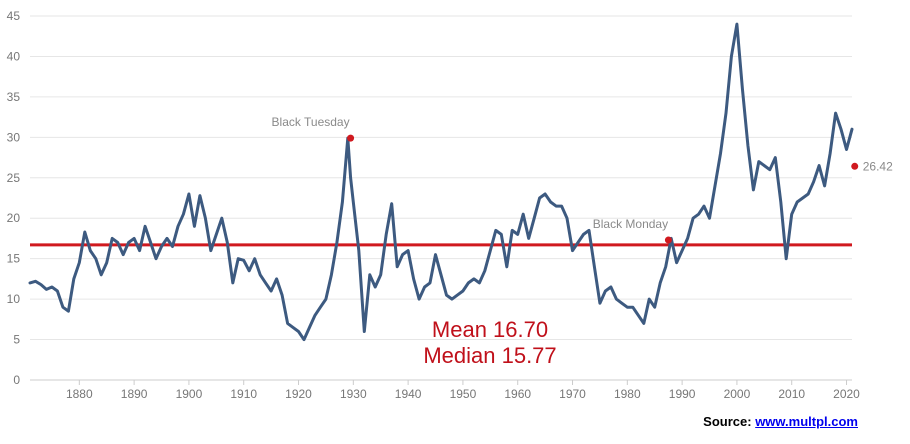 This screenshot has width=910, height=444. What do you see at coordinates (490, 329) in the screenshot?
I see `mean-stat-label: Mean 16.70` at bounding box center [490, 329].